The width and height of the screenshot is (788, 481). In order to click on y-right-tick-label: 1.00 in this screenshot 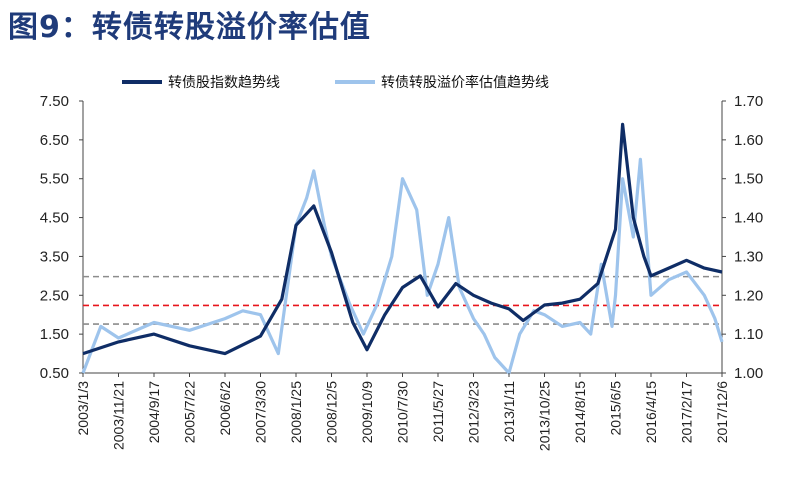, I will do `click(748, 373)`.